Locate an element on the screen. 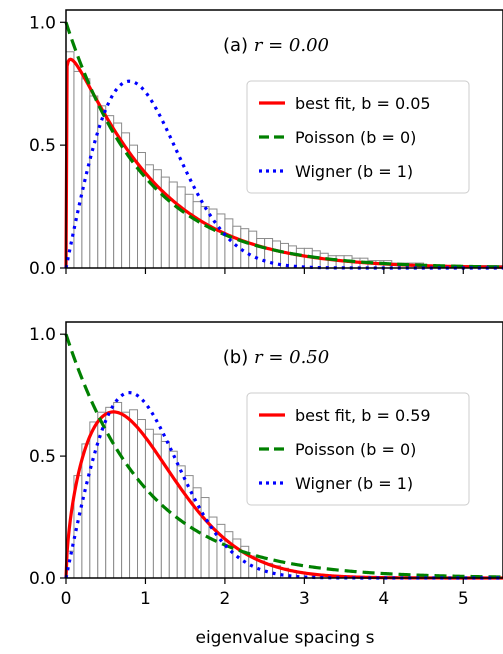  legend-entry-label: best fit, b = 0.05 is located at coordinates (363, 103).